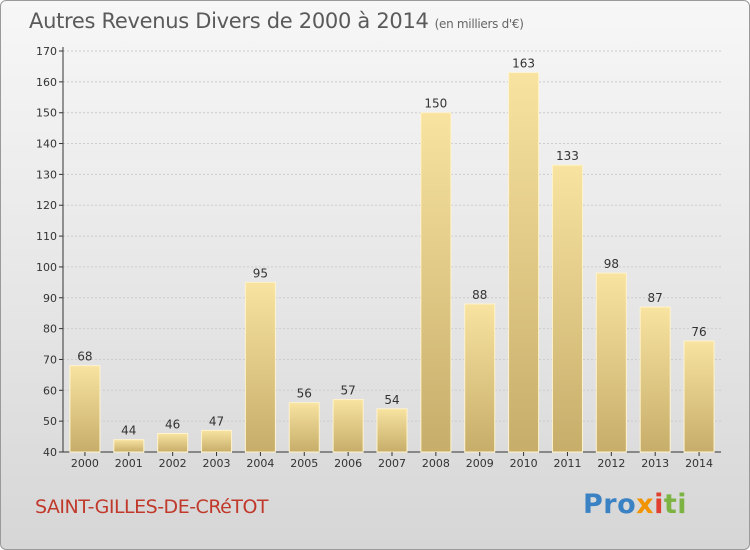 Image resolution: width=750 pixels, height=550 pixels. I want to click on y-tick-label: 140, so click(46, 144).